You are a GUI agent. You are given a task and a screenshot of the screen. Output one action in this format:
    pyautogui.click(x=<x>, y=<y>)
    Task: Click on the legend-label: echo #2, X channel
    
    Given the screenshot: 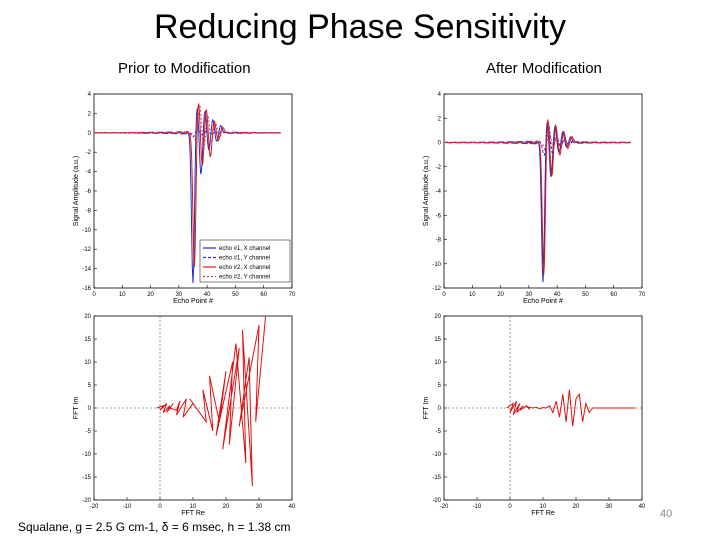 What is the action you would take?
    pyautogui.click(x=244, y=268)
    